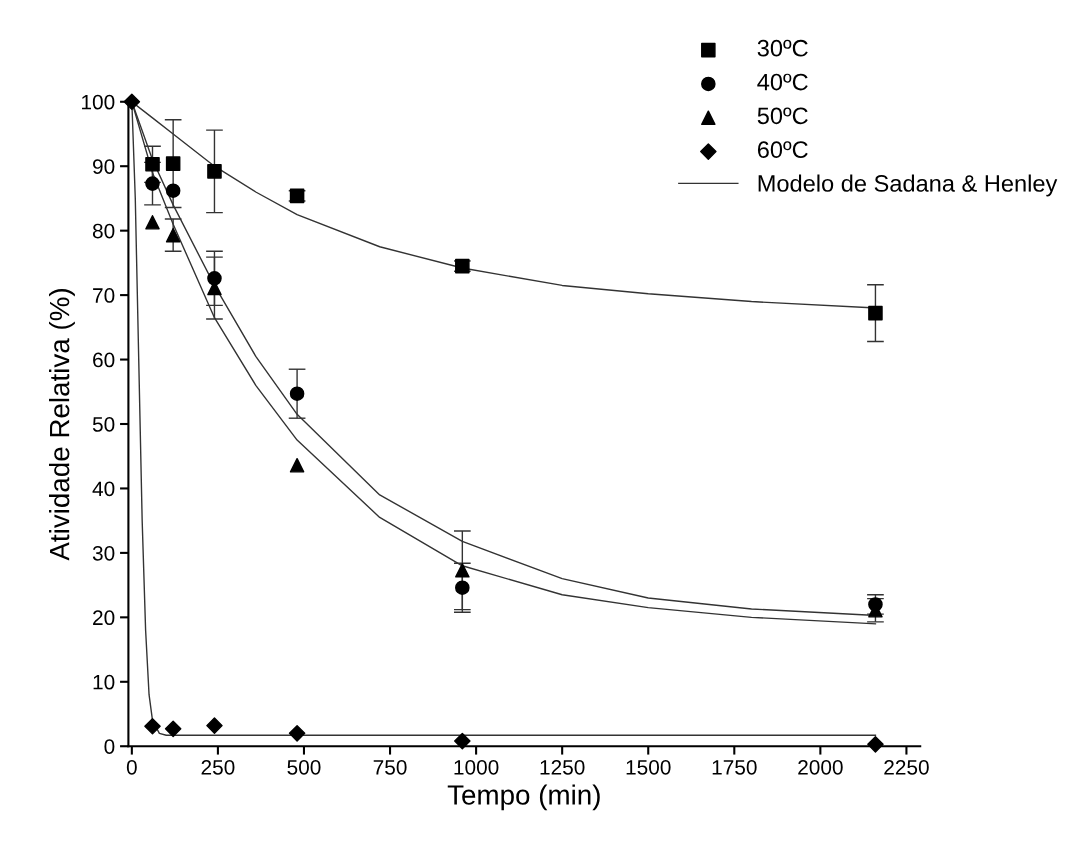 This screenshot has width=1070, height=848. Describe the element at coordinates (648, 767) in the screenshot. I see `x-tick-label: 1500` at that location.